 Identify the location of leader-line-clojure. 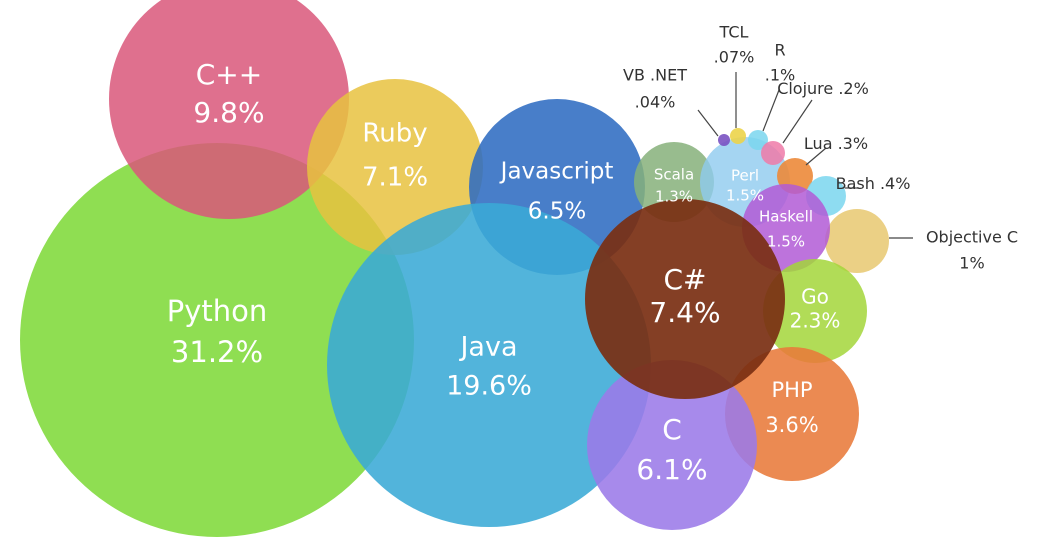
(797, 121).